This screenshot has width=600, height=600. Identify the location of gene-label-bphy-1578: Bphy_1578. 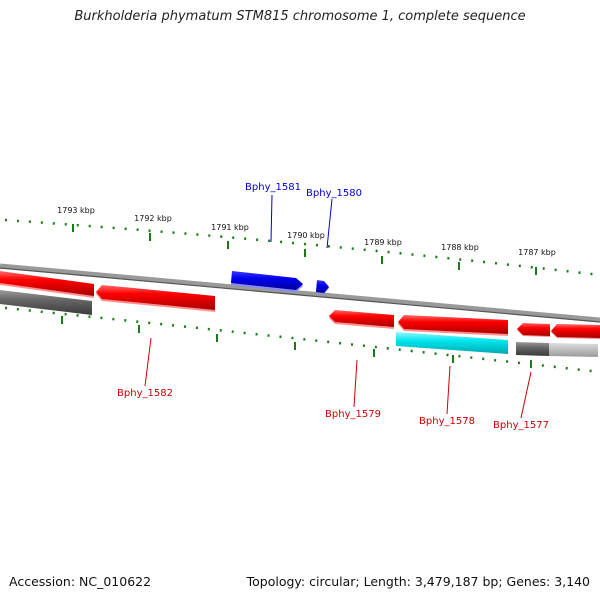
(447, 421).